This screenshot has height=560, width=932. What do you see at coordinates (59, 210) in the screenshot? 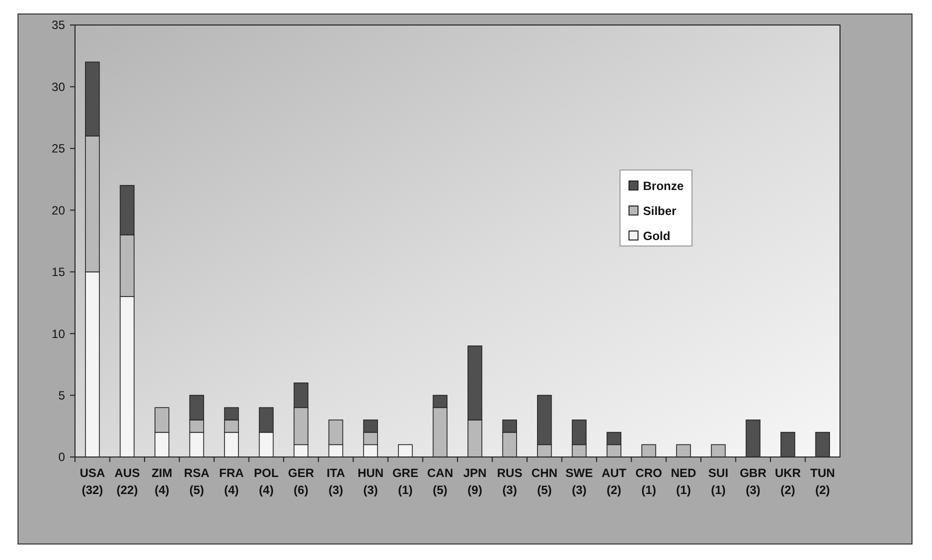
I see `y-tick-label: 20` at bounding box center [59, 210].